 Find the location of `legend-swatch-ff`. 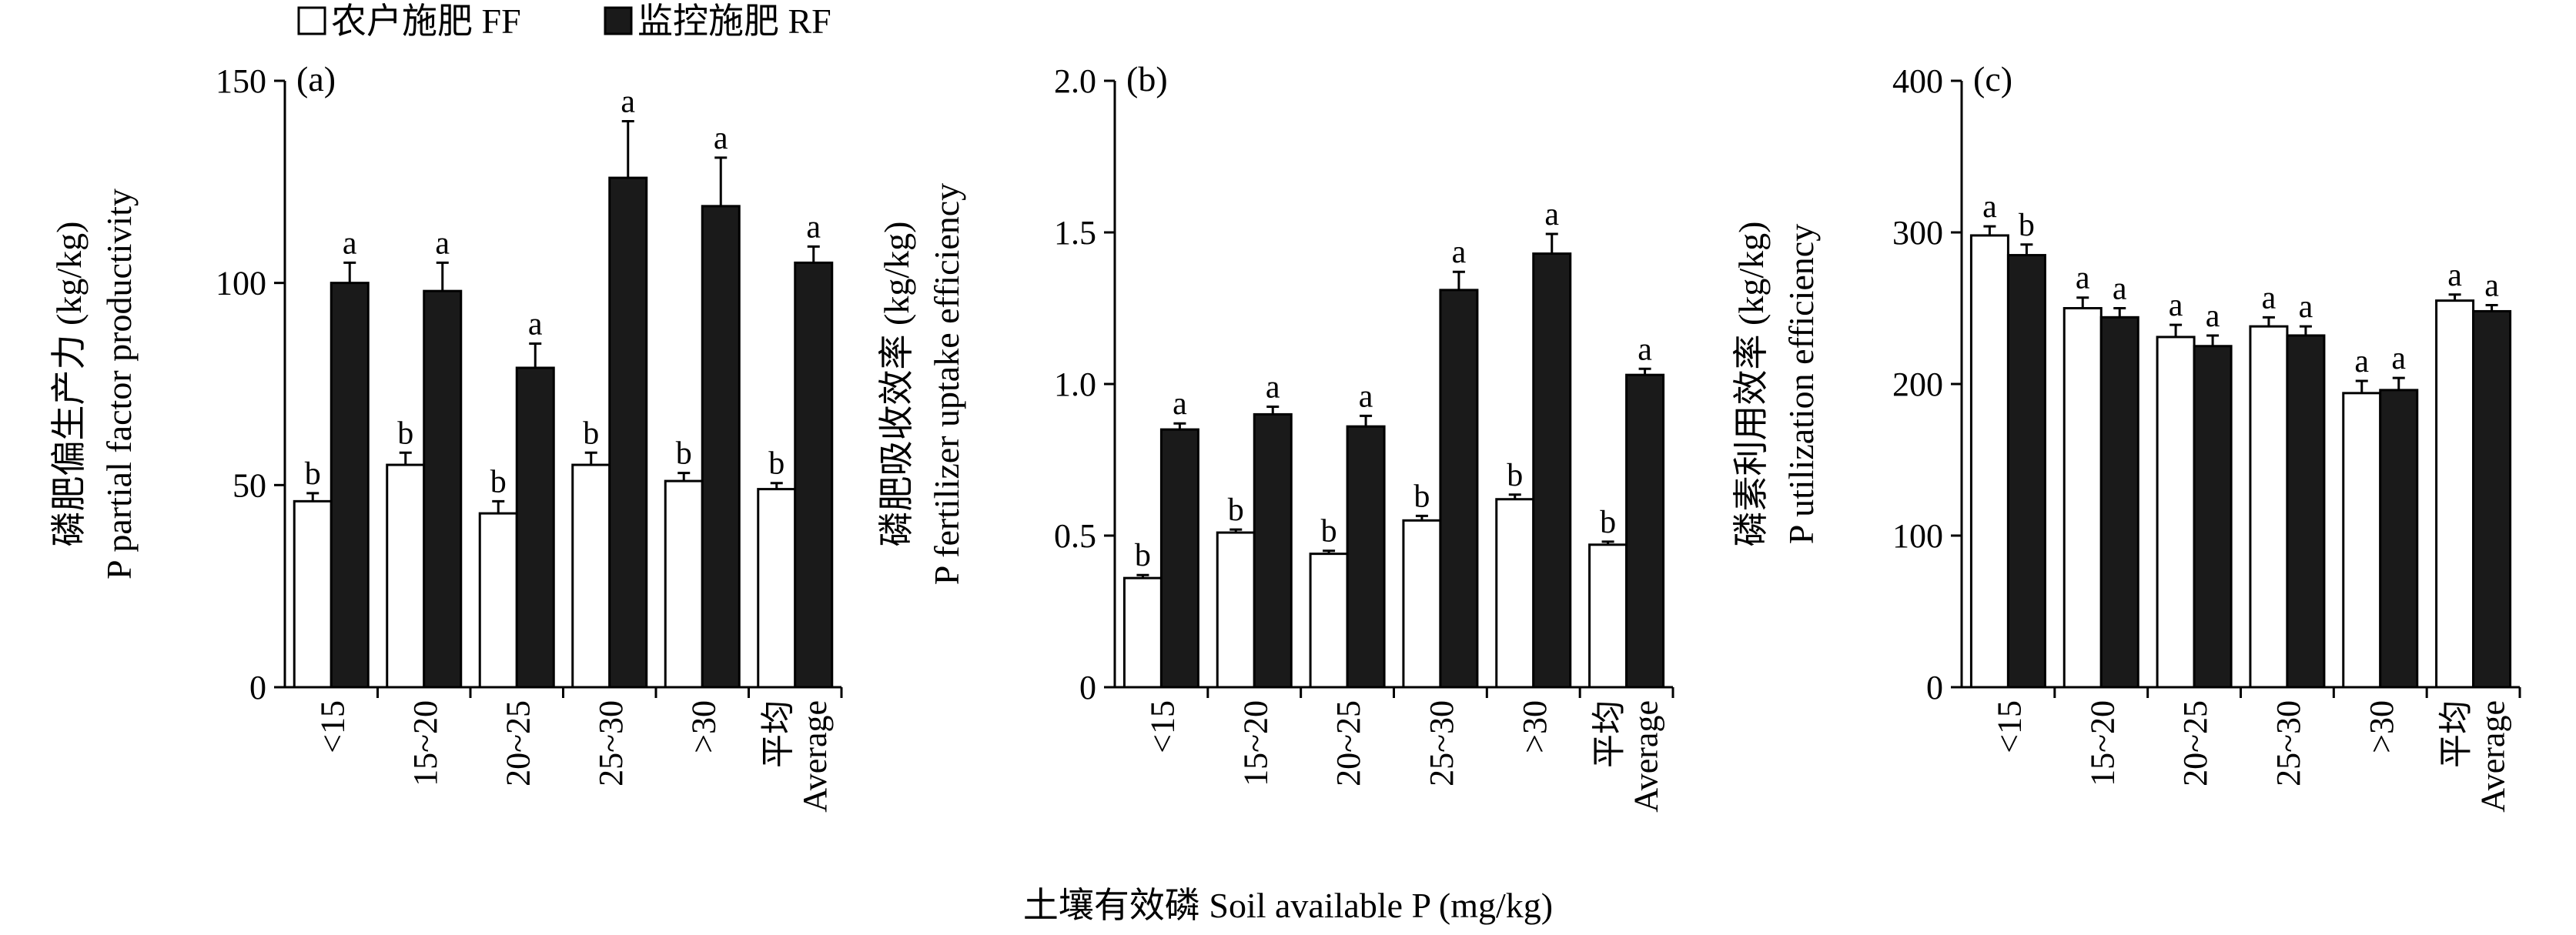

legend-swatch-ff is located at coordinates (312, 21).